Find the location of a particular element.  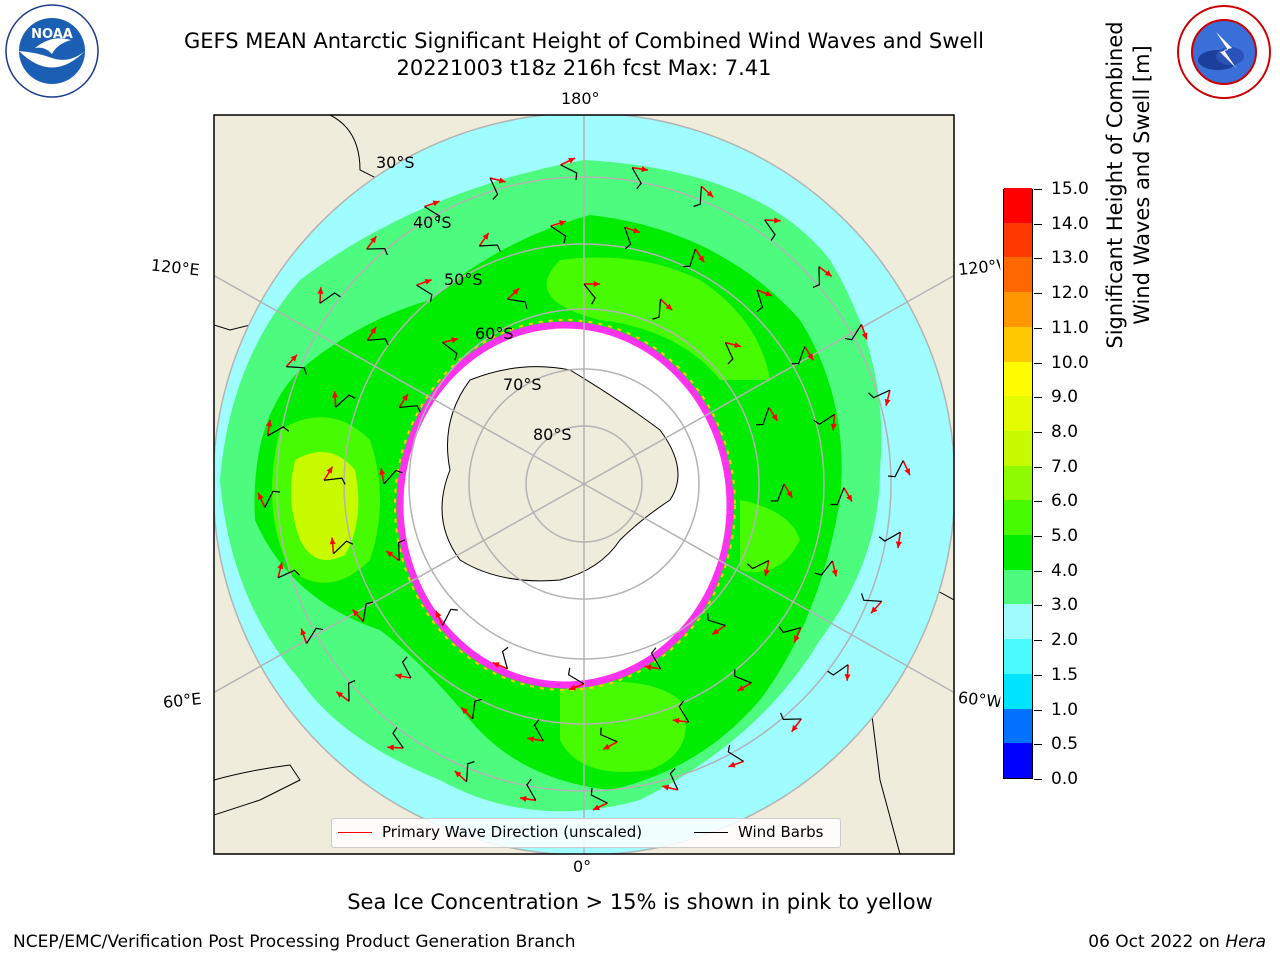

legend-red-line is located at coordinates (355, 832).